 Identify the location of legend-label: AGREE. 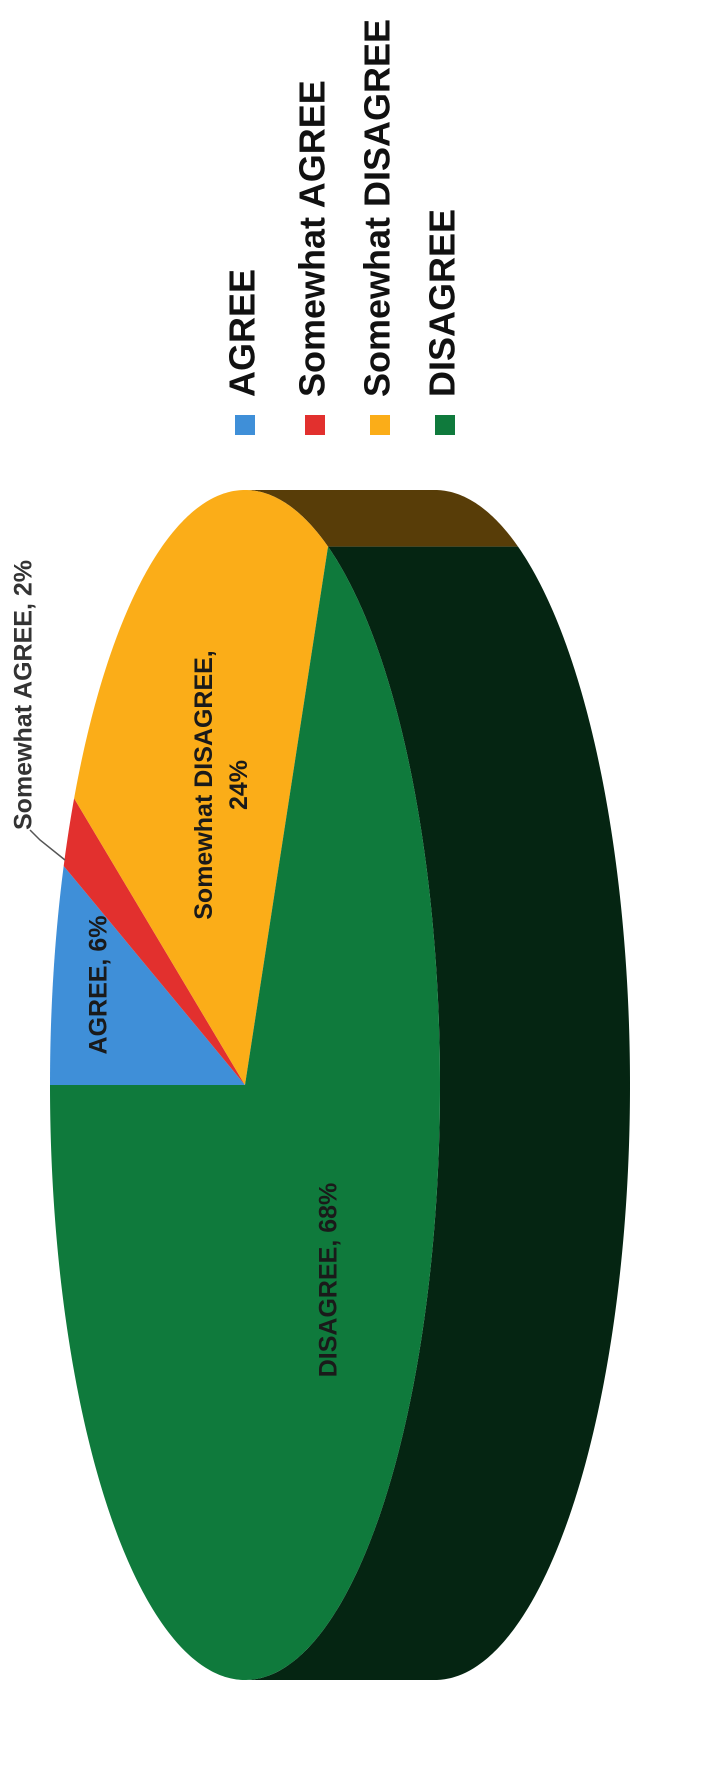
(242, 333).